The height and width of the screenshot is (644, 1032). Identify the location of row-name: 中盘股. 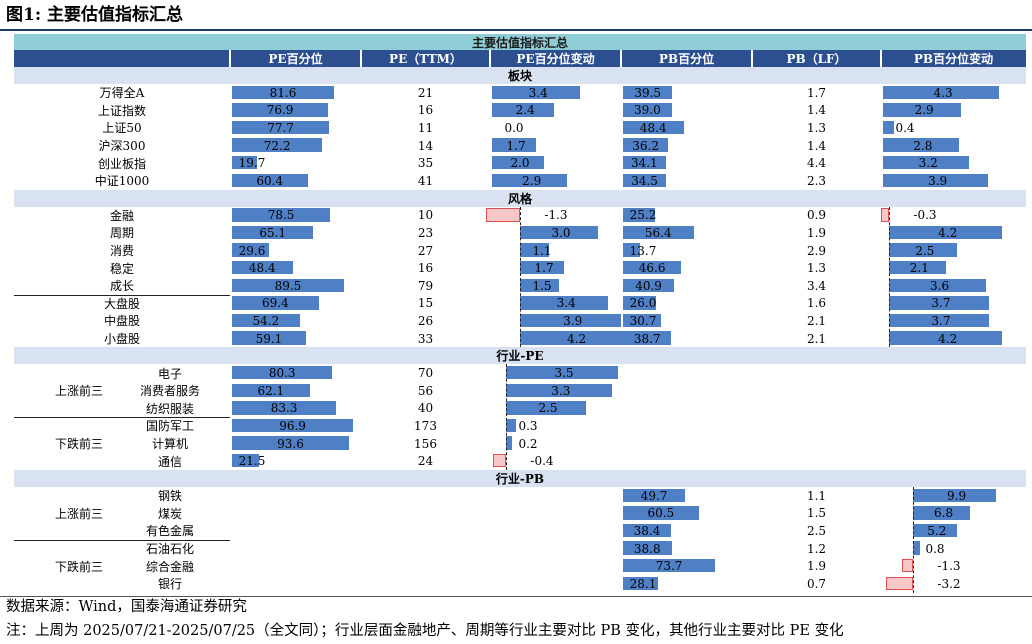
(121, 321).